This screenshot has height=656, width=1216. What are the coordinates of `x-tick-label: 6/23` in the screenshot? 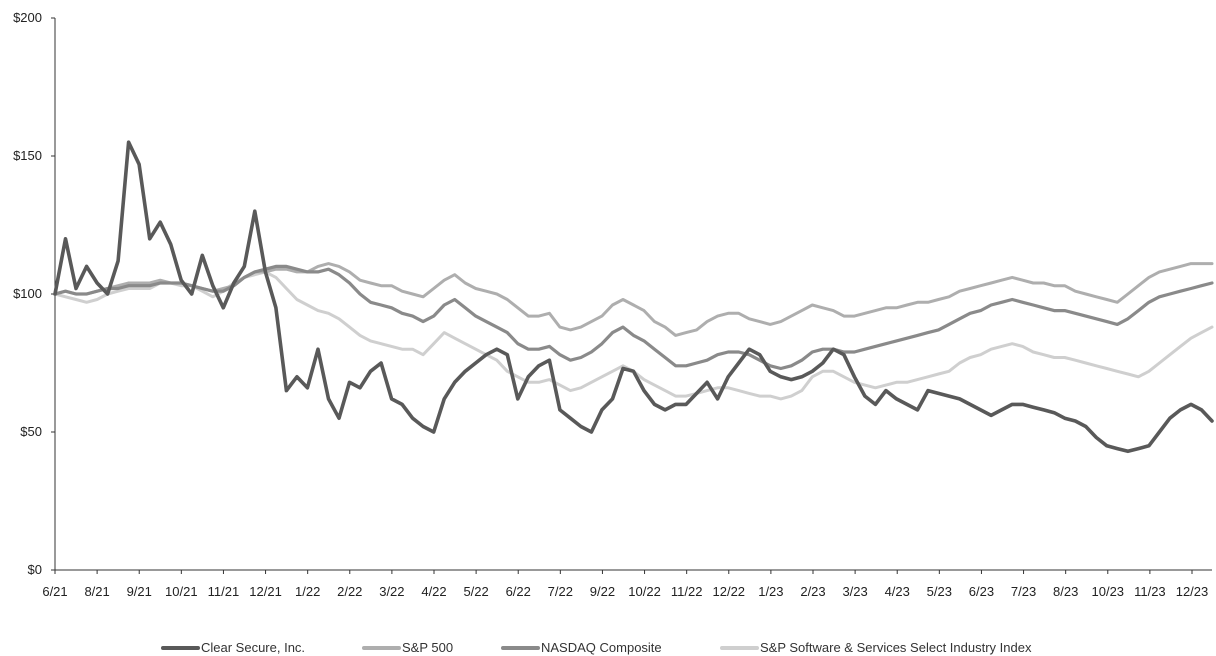 It's located at (981, 591).